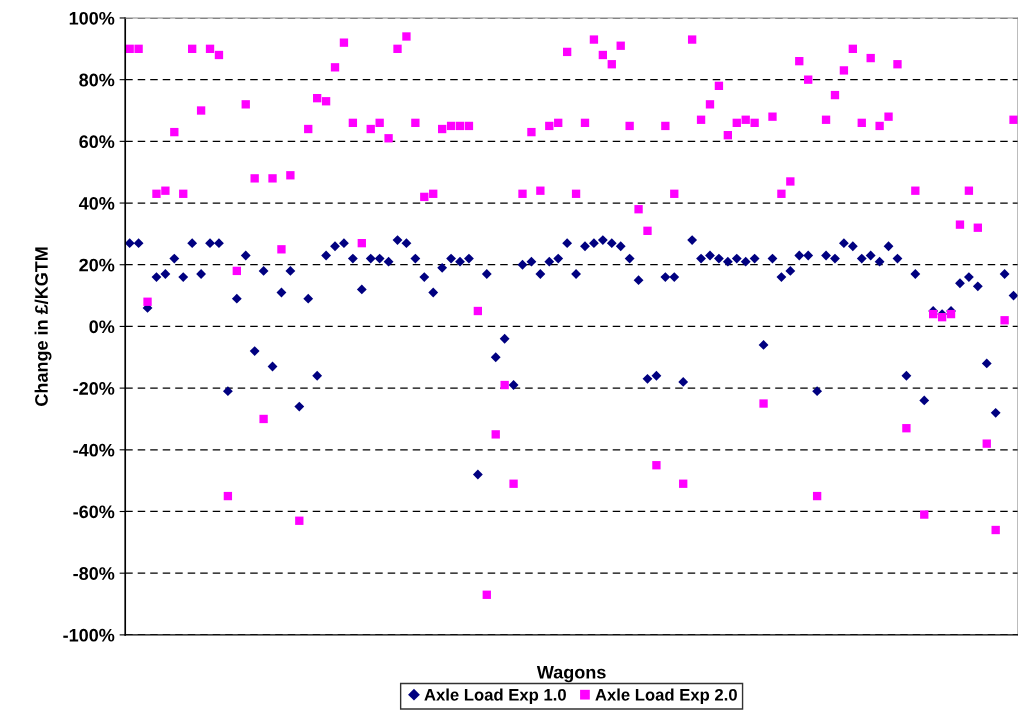 This screenshot has height=719, width=1018. Describe the element at coordinates (94, 573) in the screenshot. I see `y-tick-label: -80%` at that location.